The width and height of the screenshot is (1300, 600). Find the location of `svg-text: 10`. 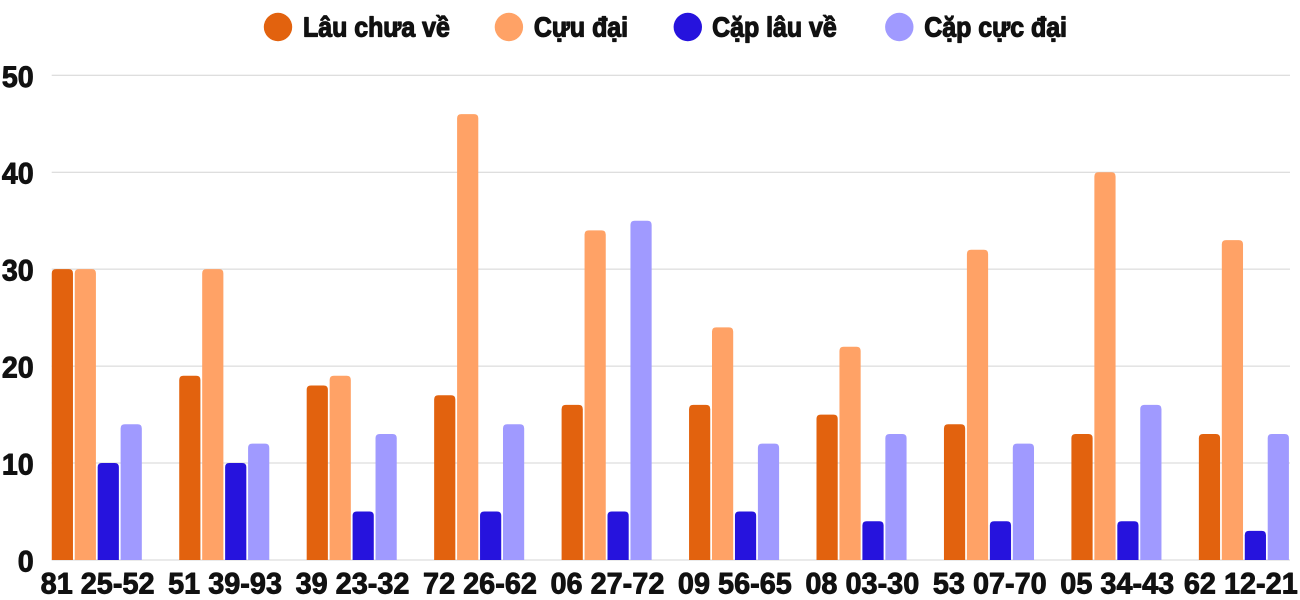

svg-text: 10 is located at coordinates (18, 465).